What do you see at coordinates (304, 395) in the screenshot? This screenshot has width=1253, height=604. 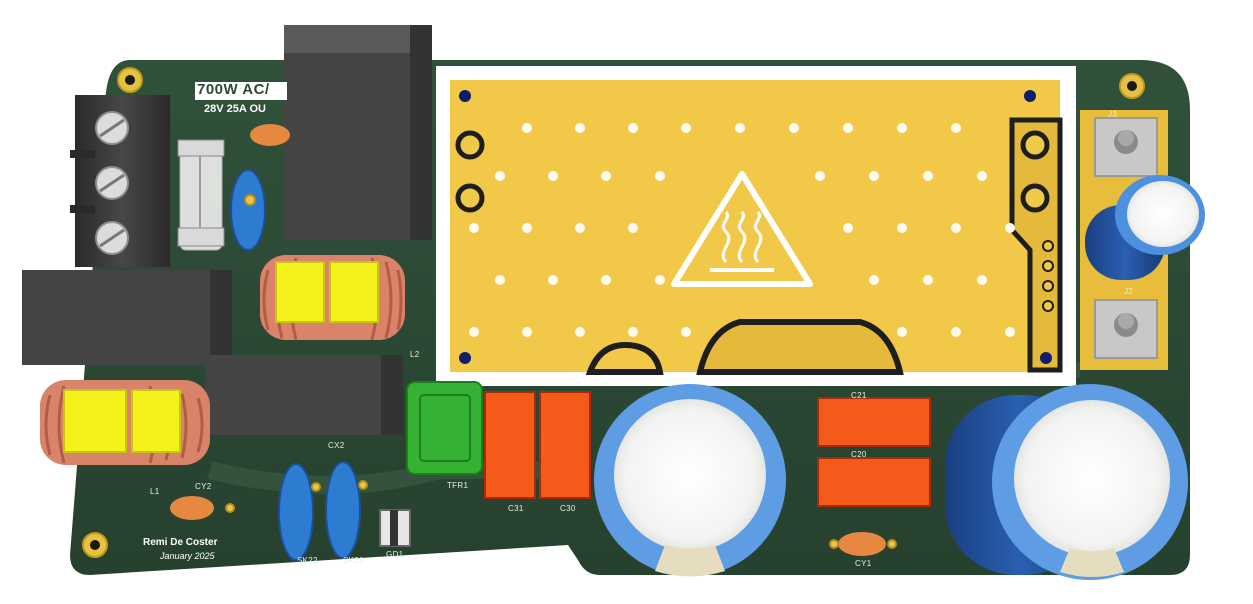 I see `cx2-capacitor-block` at bounding box center [304, 395].